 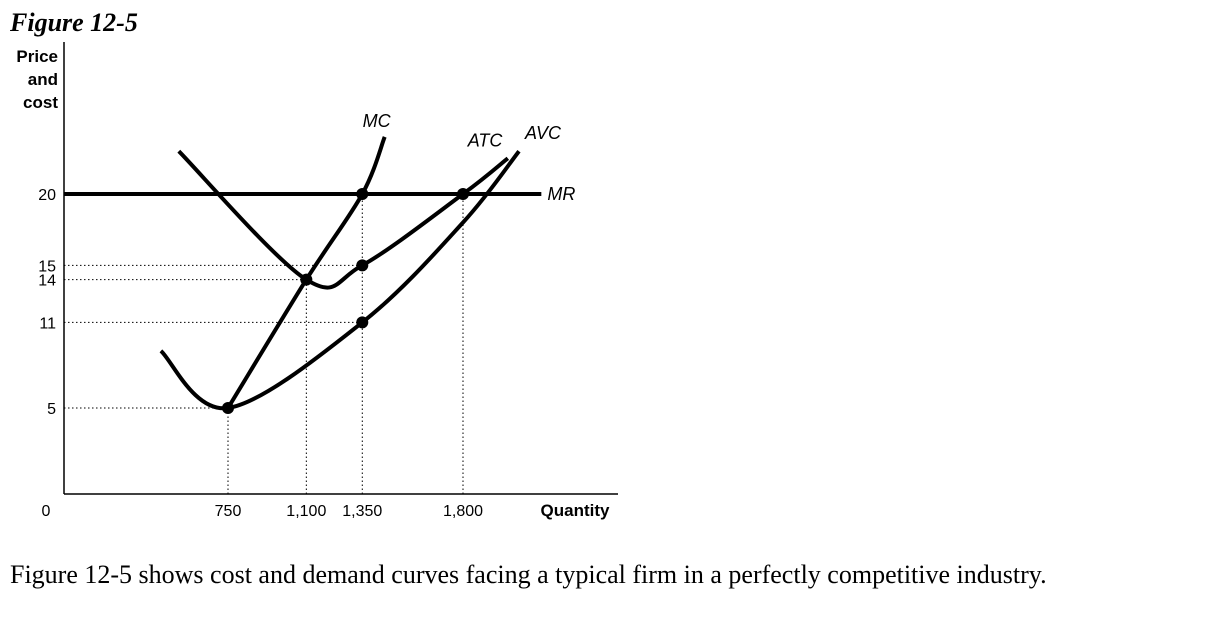 What do you see at coordinates (543, 133) in the screenshot?
I see `avc-curve-label: AVC` at bounding box center [543, 133].